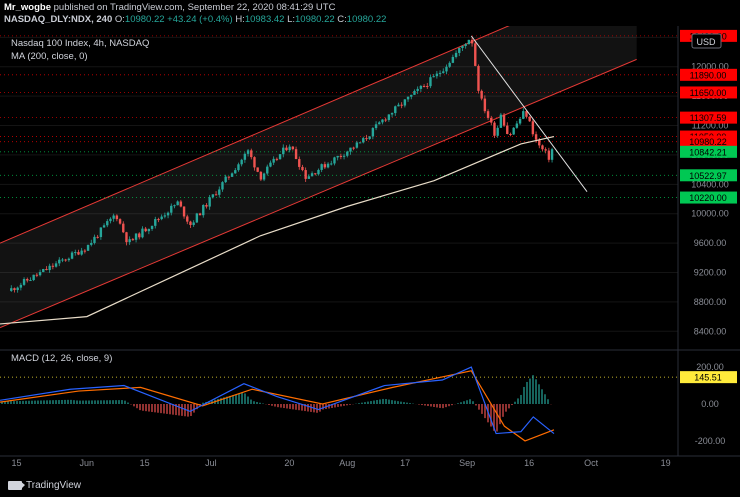  Describe the element at coordinates (591, 463) in the screenshot. I see `time-tick-label: Oct` at that location.